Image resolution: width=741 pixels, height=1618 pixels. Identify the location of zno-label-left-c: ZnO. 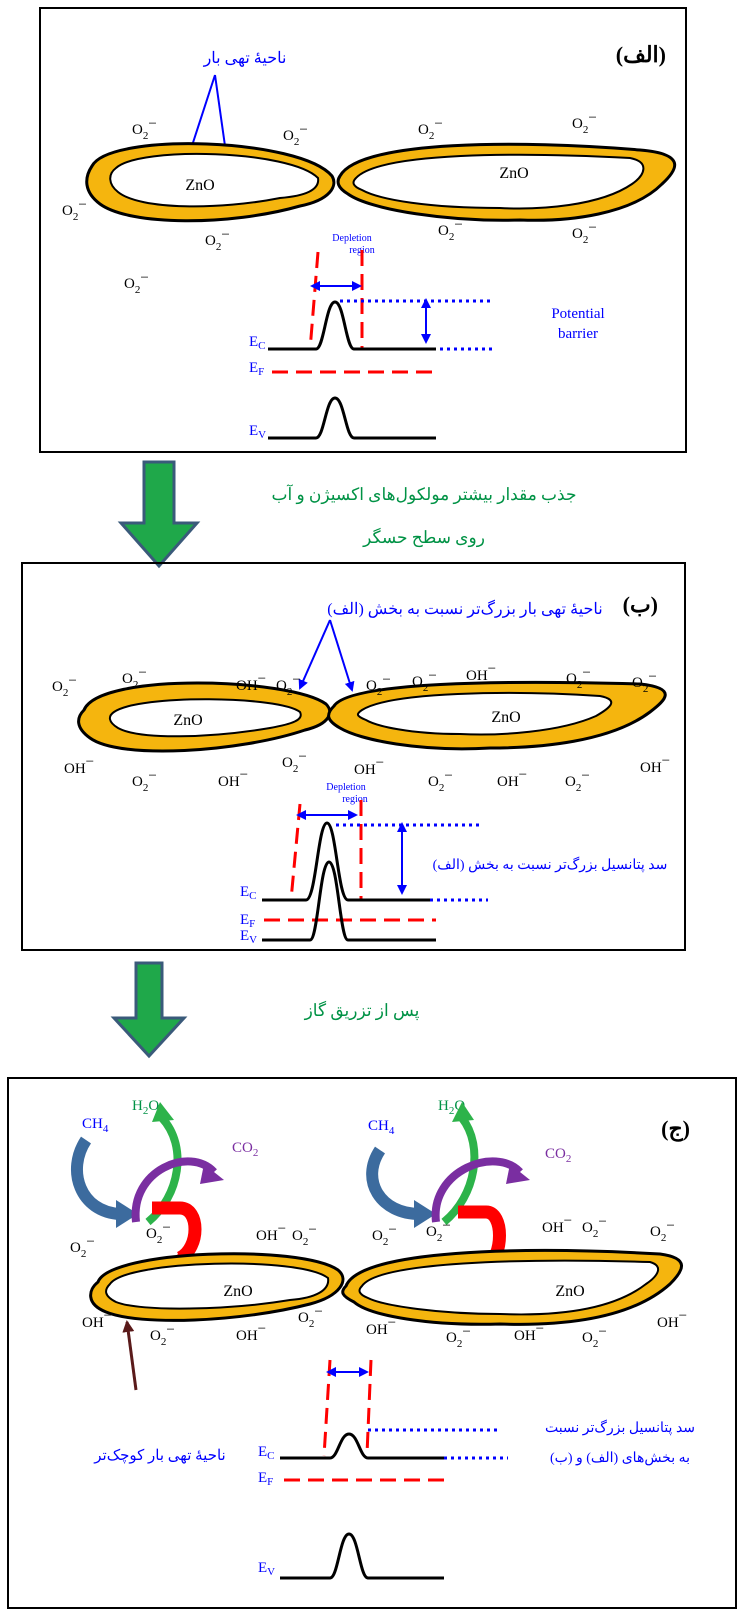
(237, 1291).